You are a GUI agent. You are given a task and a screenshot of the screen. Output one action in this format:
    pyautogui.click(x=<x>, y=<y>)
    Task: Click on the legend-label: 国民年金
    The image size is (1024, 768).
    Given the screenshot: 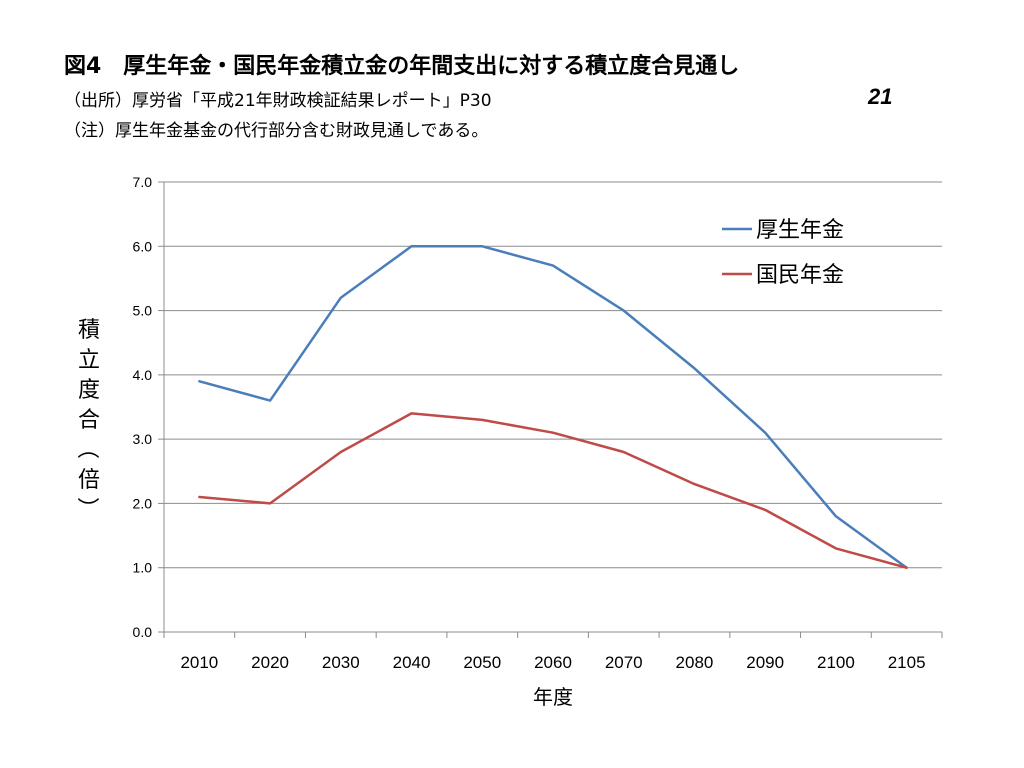 What is the action you would take?
    pyautogui.click(x=800, y=275)
    